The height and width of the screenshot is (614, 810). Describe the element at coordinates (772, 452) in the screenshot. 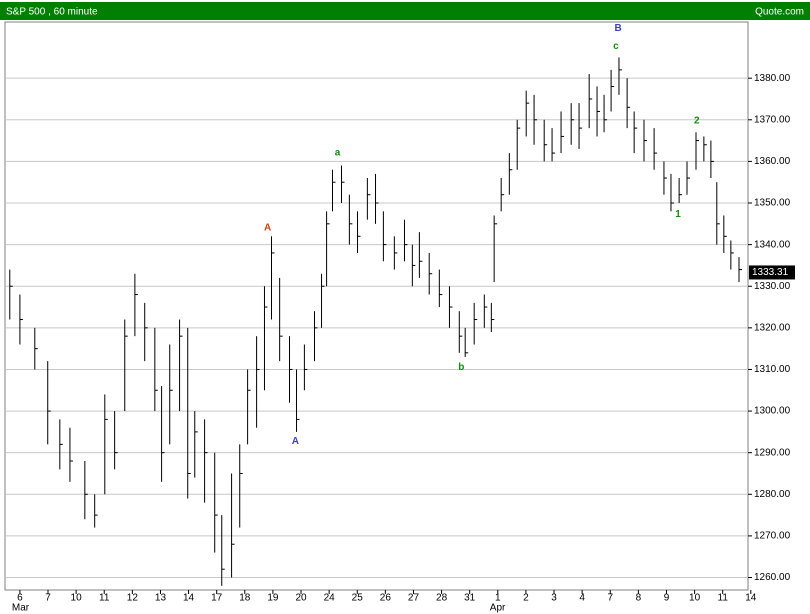

I see `y-tick-label: 1290.00` at that location.